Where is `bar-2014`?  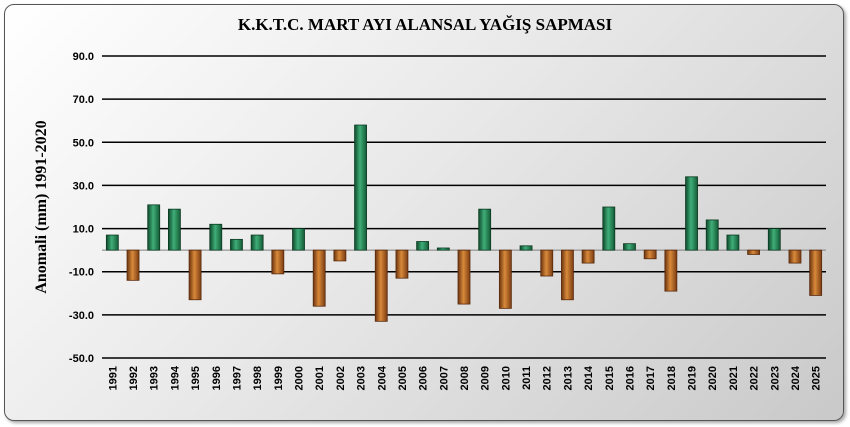 bar-2014 is located at coordinates (588, 256).